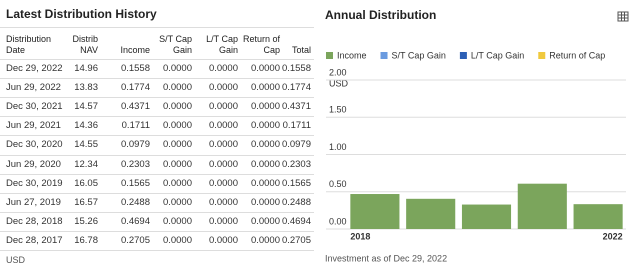  Describe the element at coordinates (33, 126) in the screenshot. I see `date-cell: Jun 29, 2021` at that location.